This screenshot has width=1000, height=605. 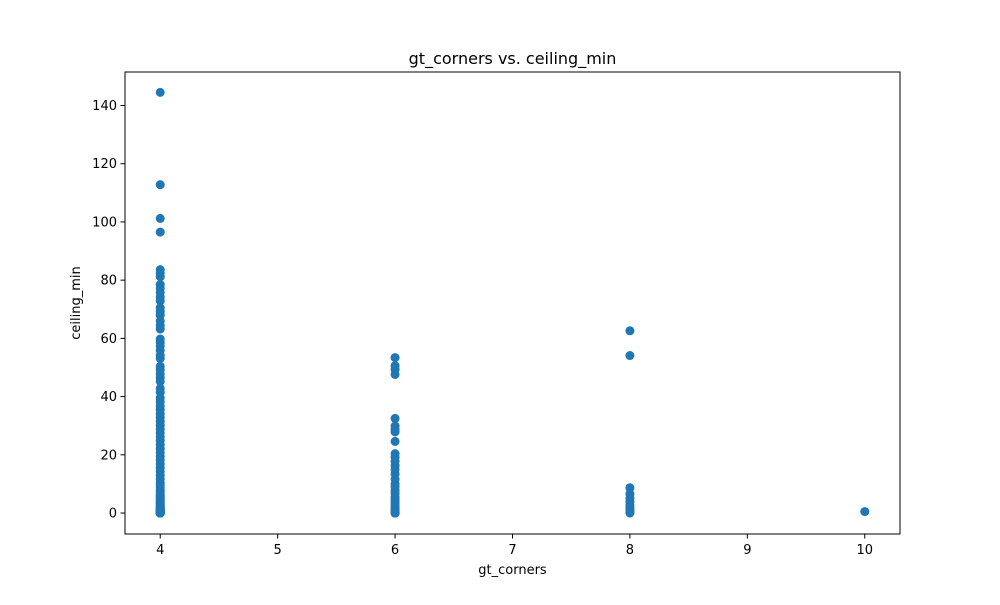 I want to click on y-axis-title: ceiling_min, so click(x=76, y=303).